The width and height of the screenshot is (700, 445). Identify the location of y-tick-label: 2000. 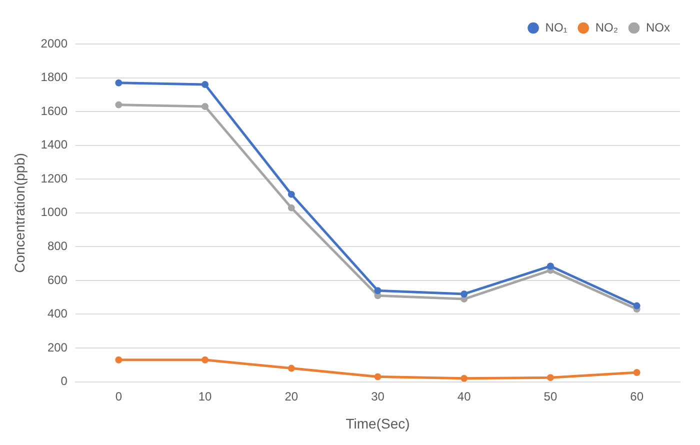
(54, 43).